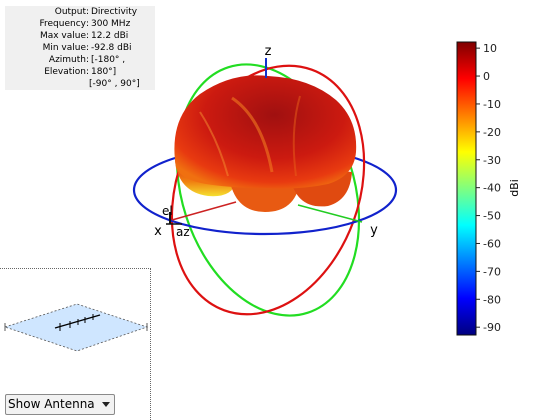  What do you see at coordinates (158, 231) in the screenshot?
I see `x-axis-label: x` at bounding box center [158, 231].